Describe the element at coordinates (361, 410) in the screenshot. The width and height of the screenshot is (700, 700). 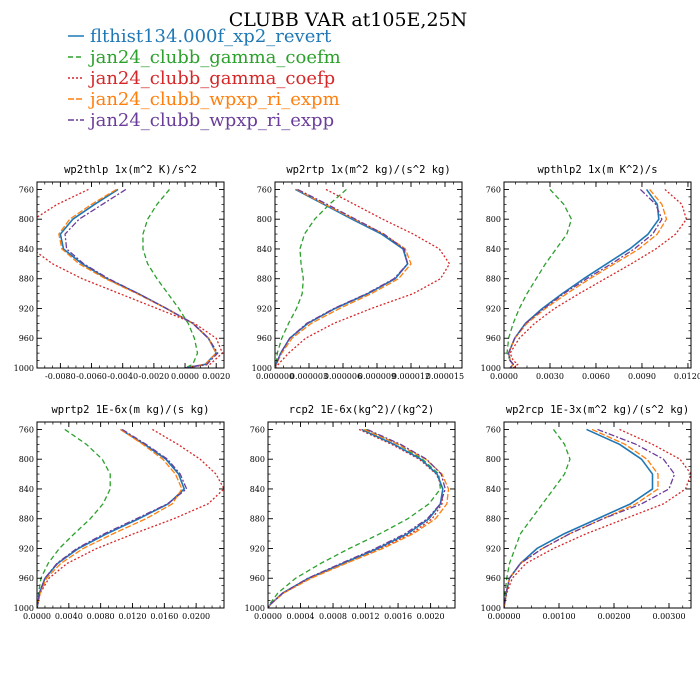
I see `panel-title: rcp2 1E-6x(kg^2)/(kg^2)` at that location.